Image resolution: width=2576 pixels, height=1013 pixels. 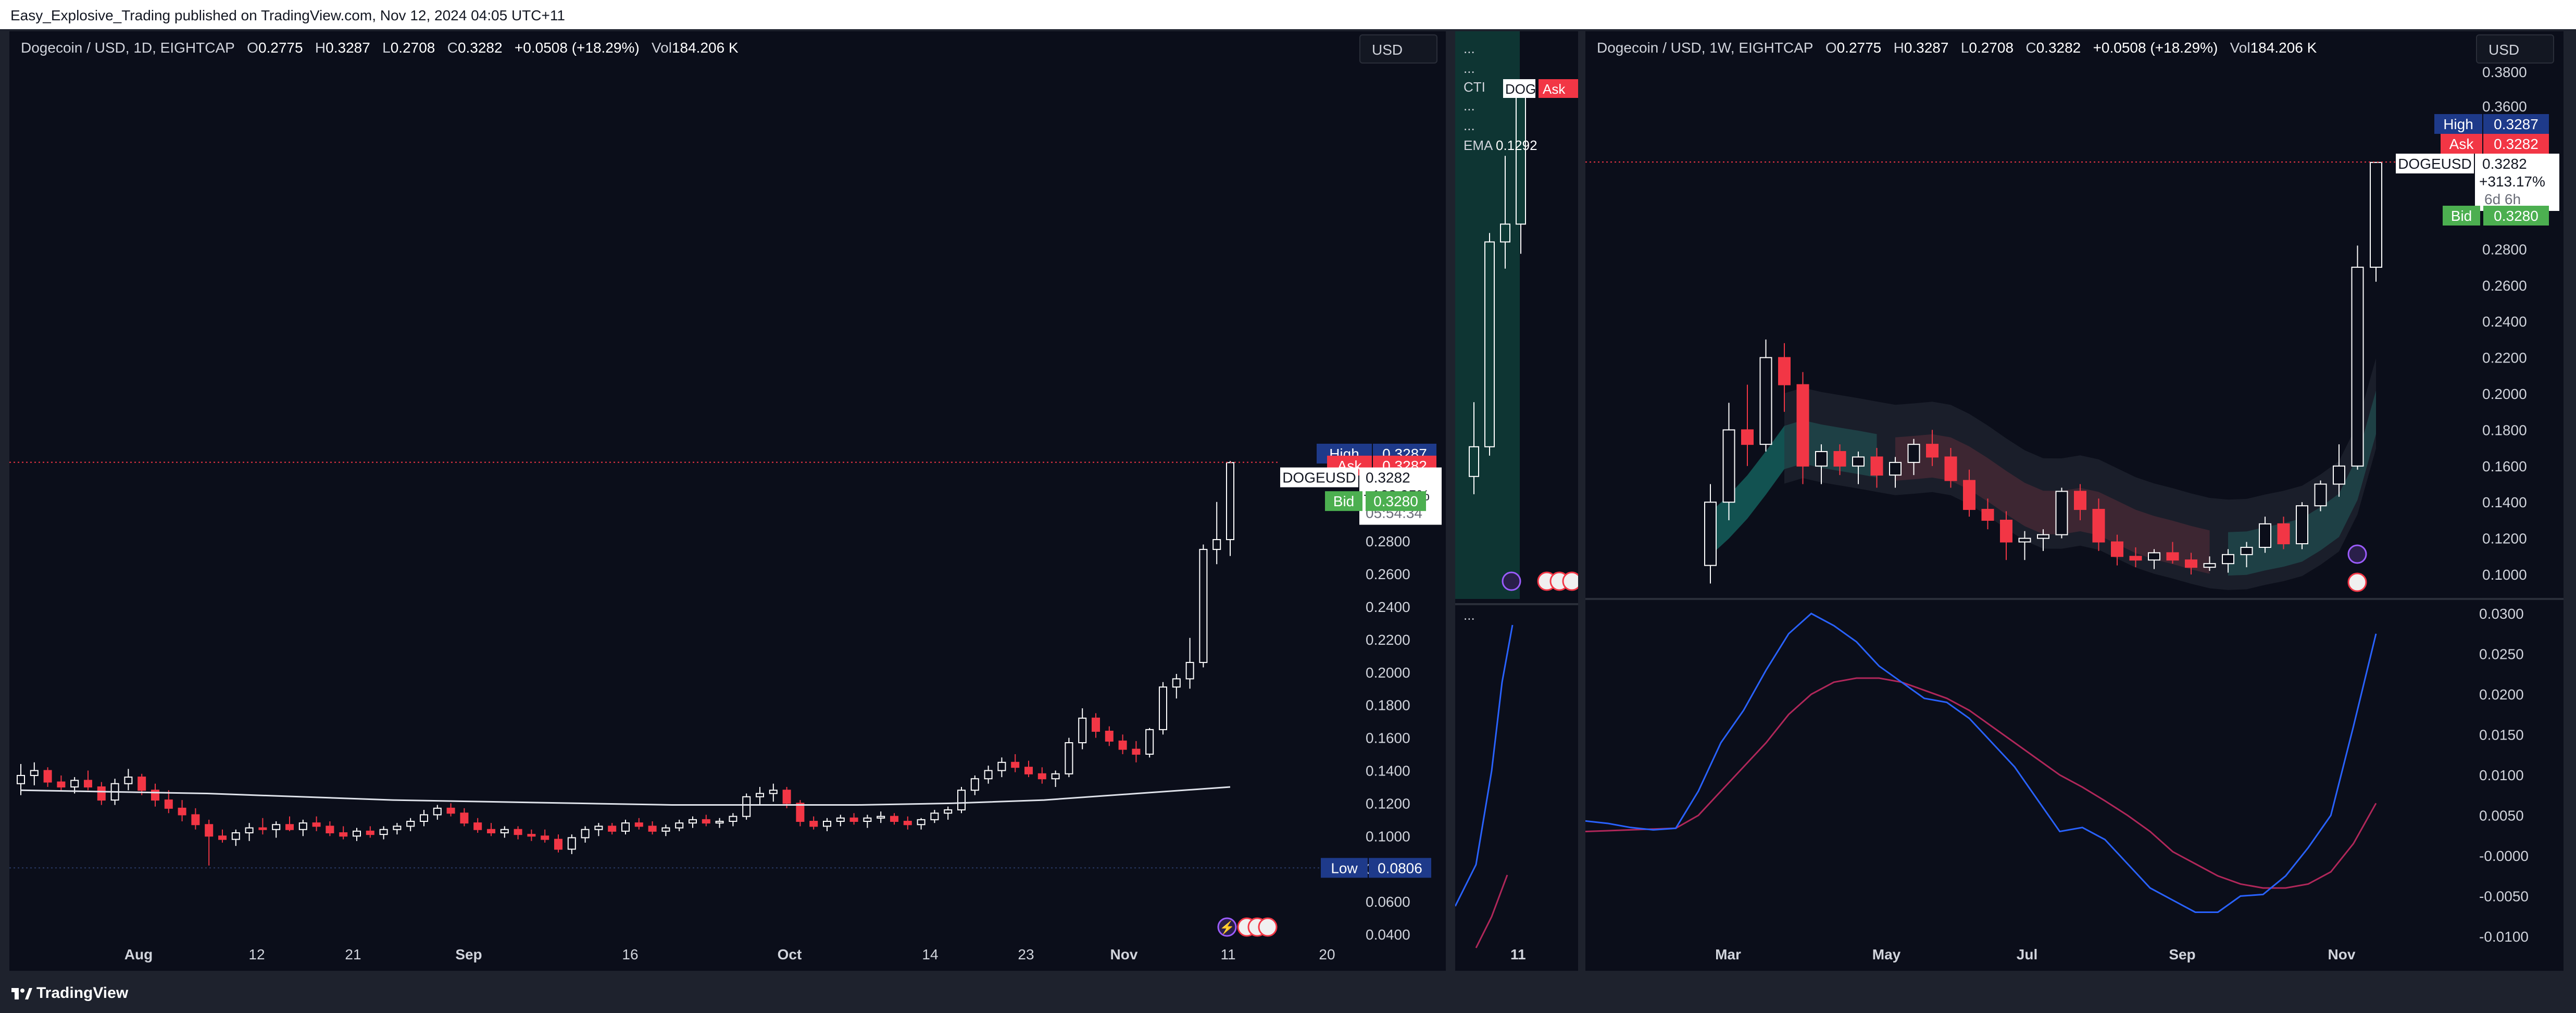 I want to click on flash-event-icon, so click(x=1511, y=581).